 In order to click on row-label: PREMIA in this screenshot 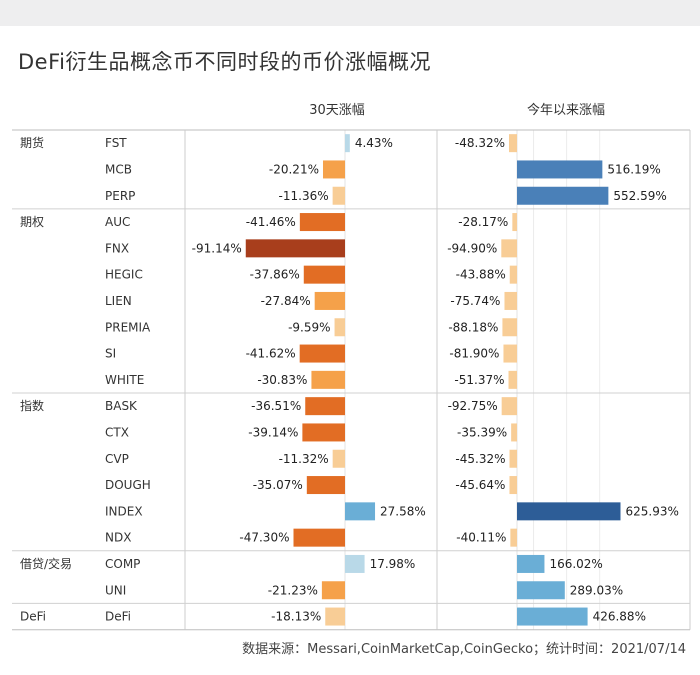, I will do `click(128, 327)`.